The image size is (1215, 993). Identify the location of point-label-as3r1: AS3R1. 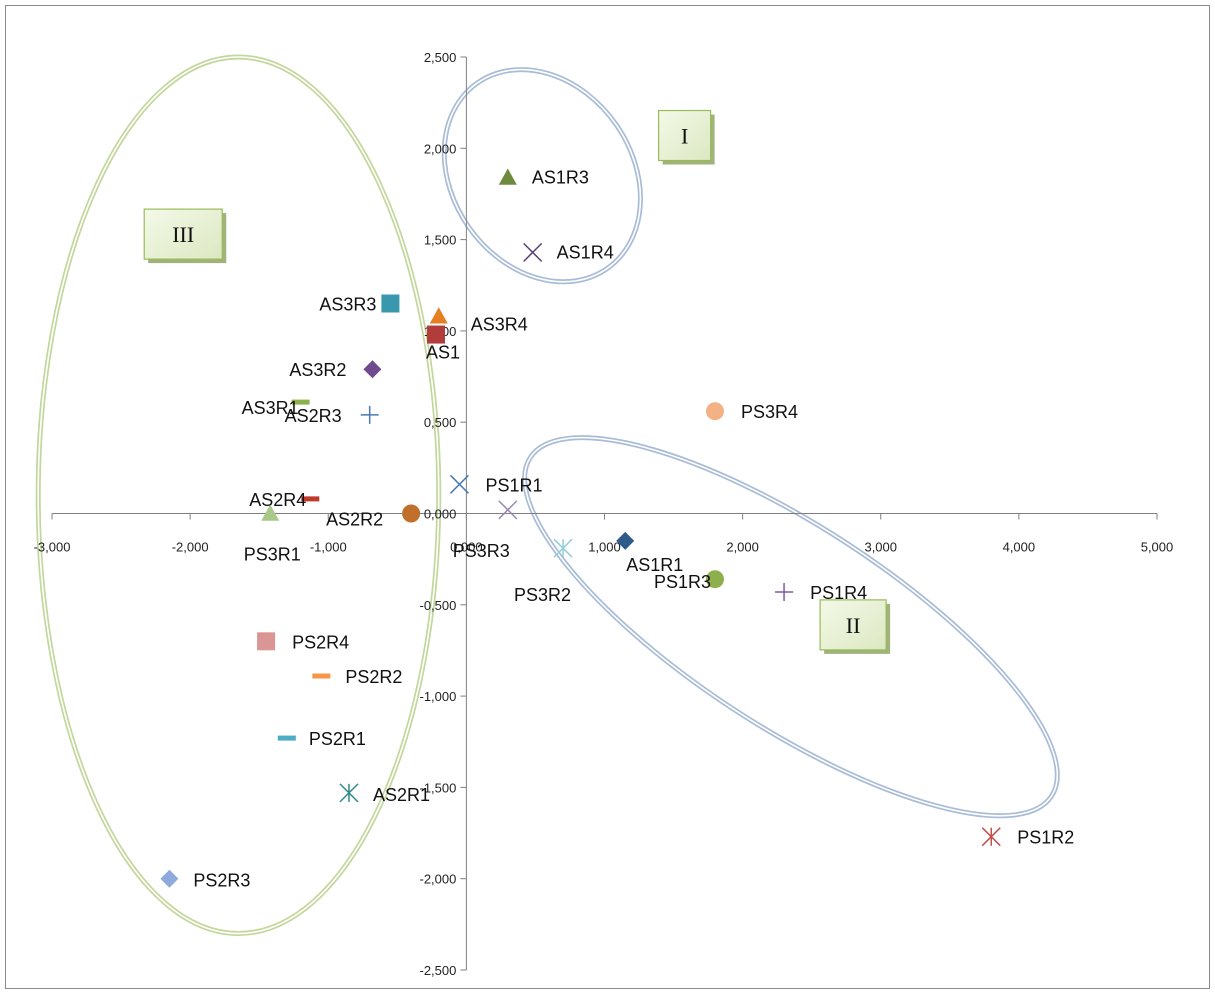
(270, 408).